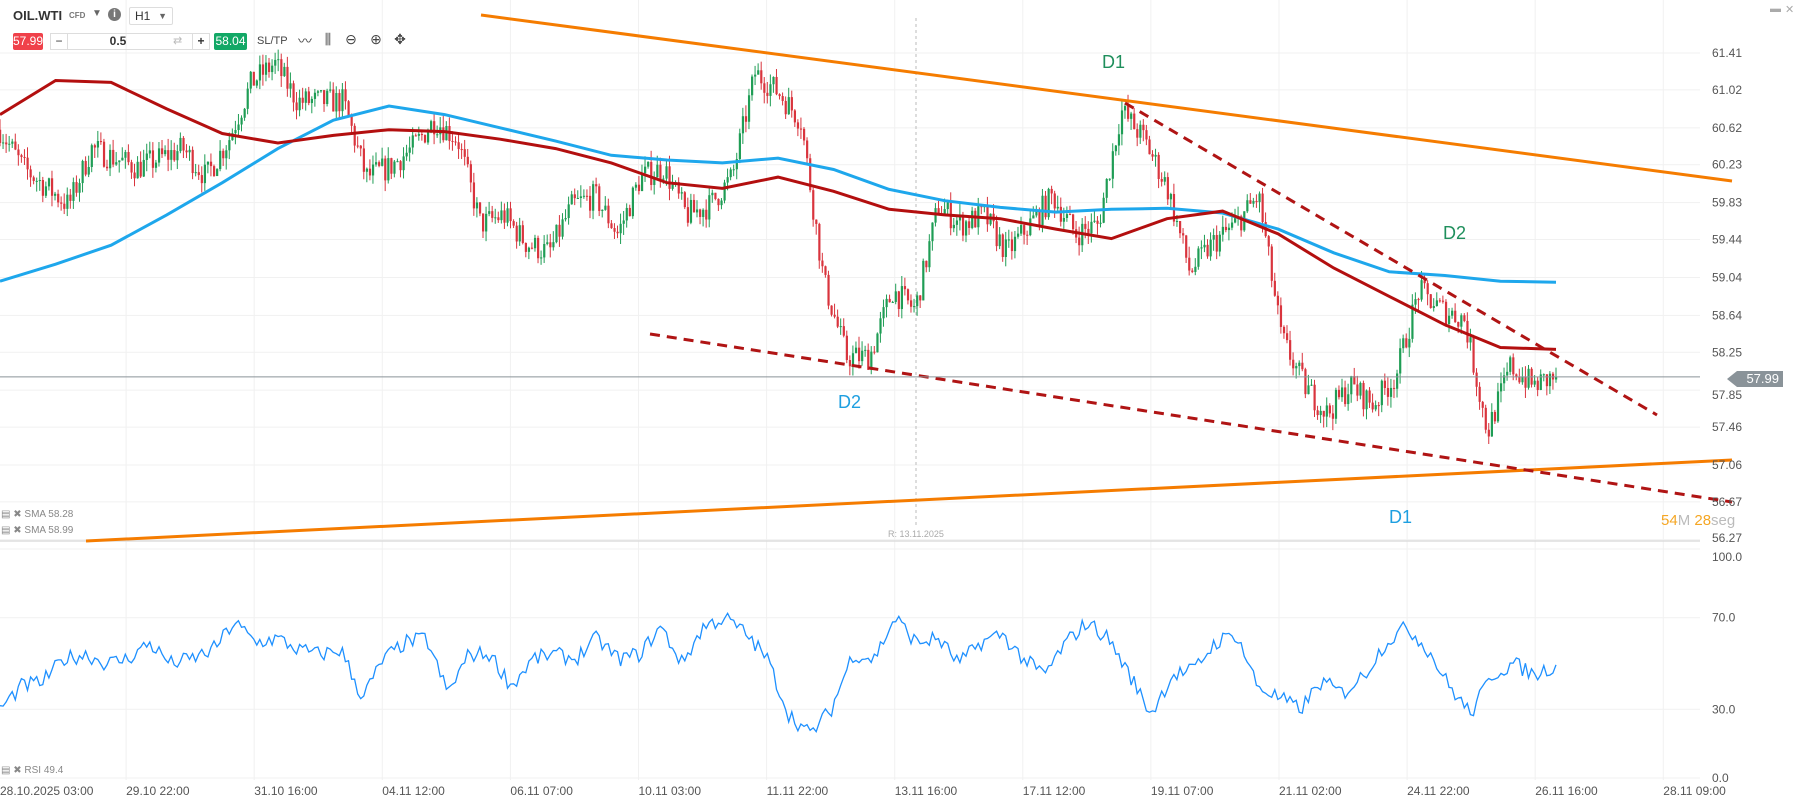 This screenshot has height=805, width=1796. I want to click on price-axis-label: 61.41, so click(1727, 53).